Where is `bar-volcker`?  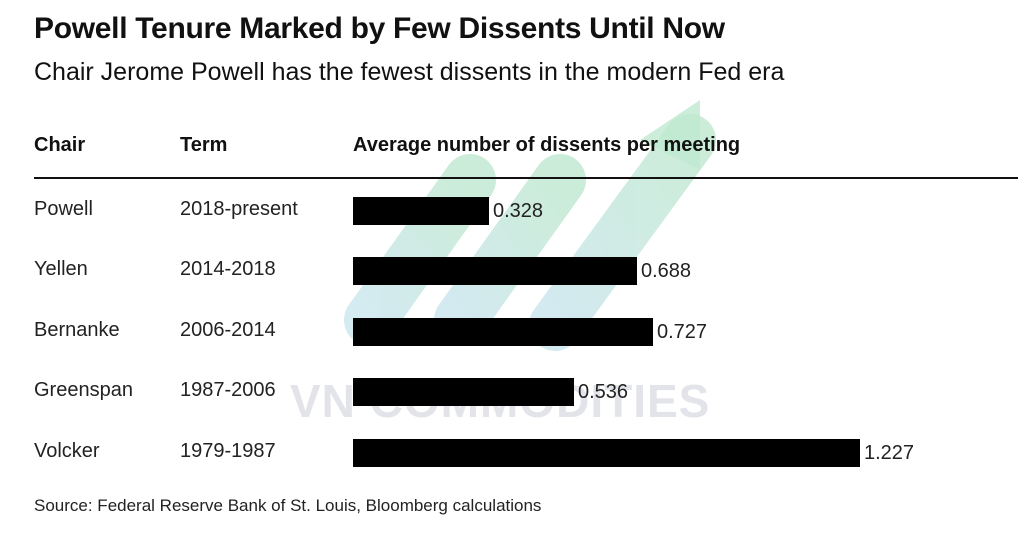
bar-volcker is located at coordinates (606, 453).